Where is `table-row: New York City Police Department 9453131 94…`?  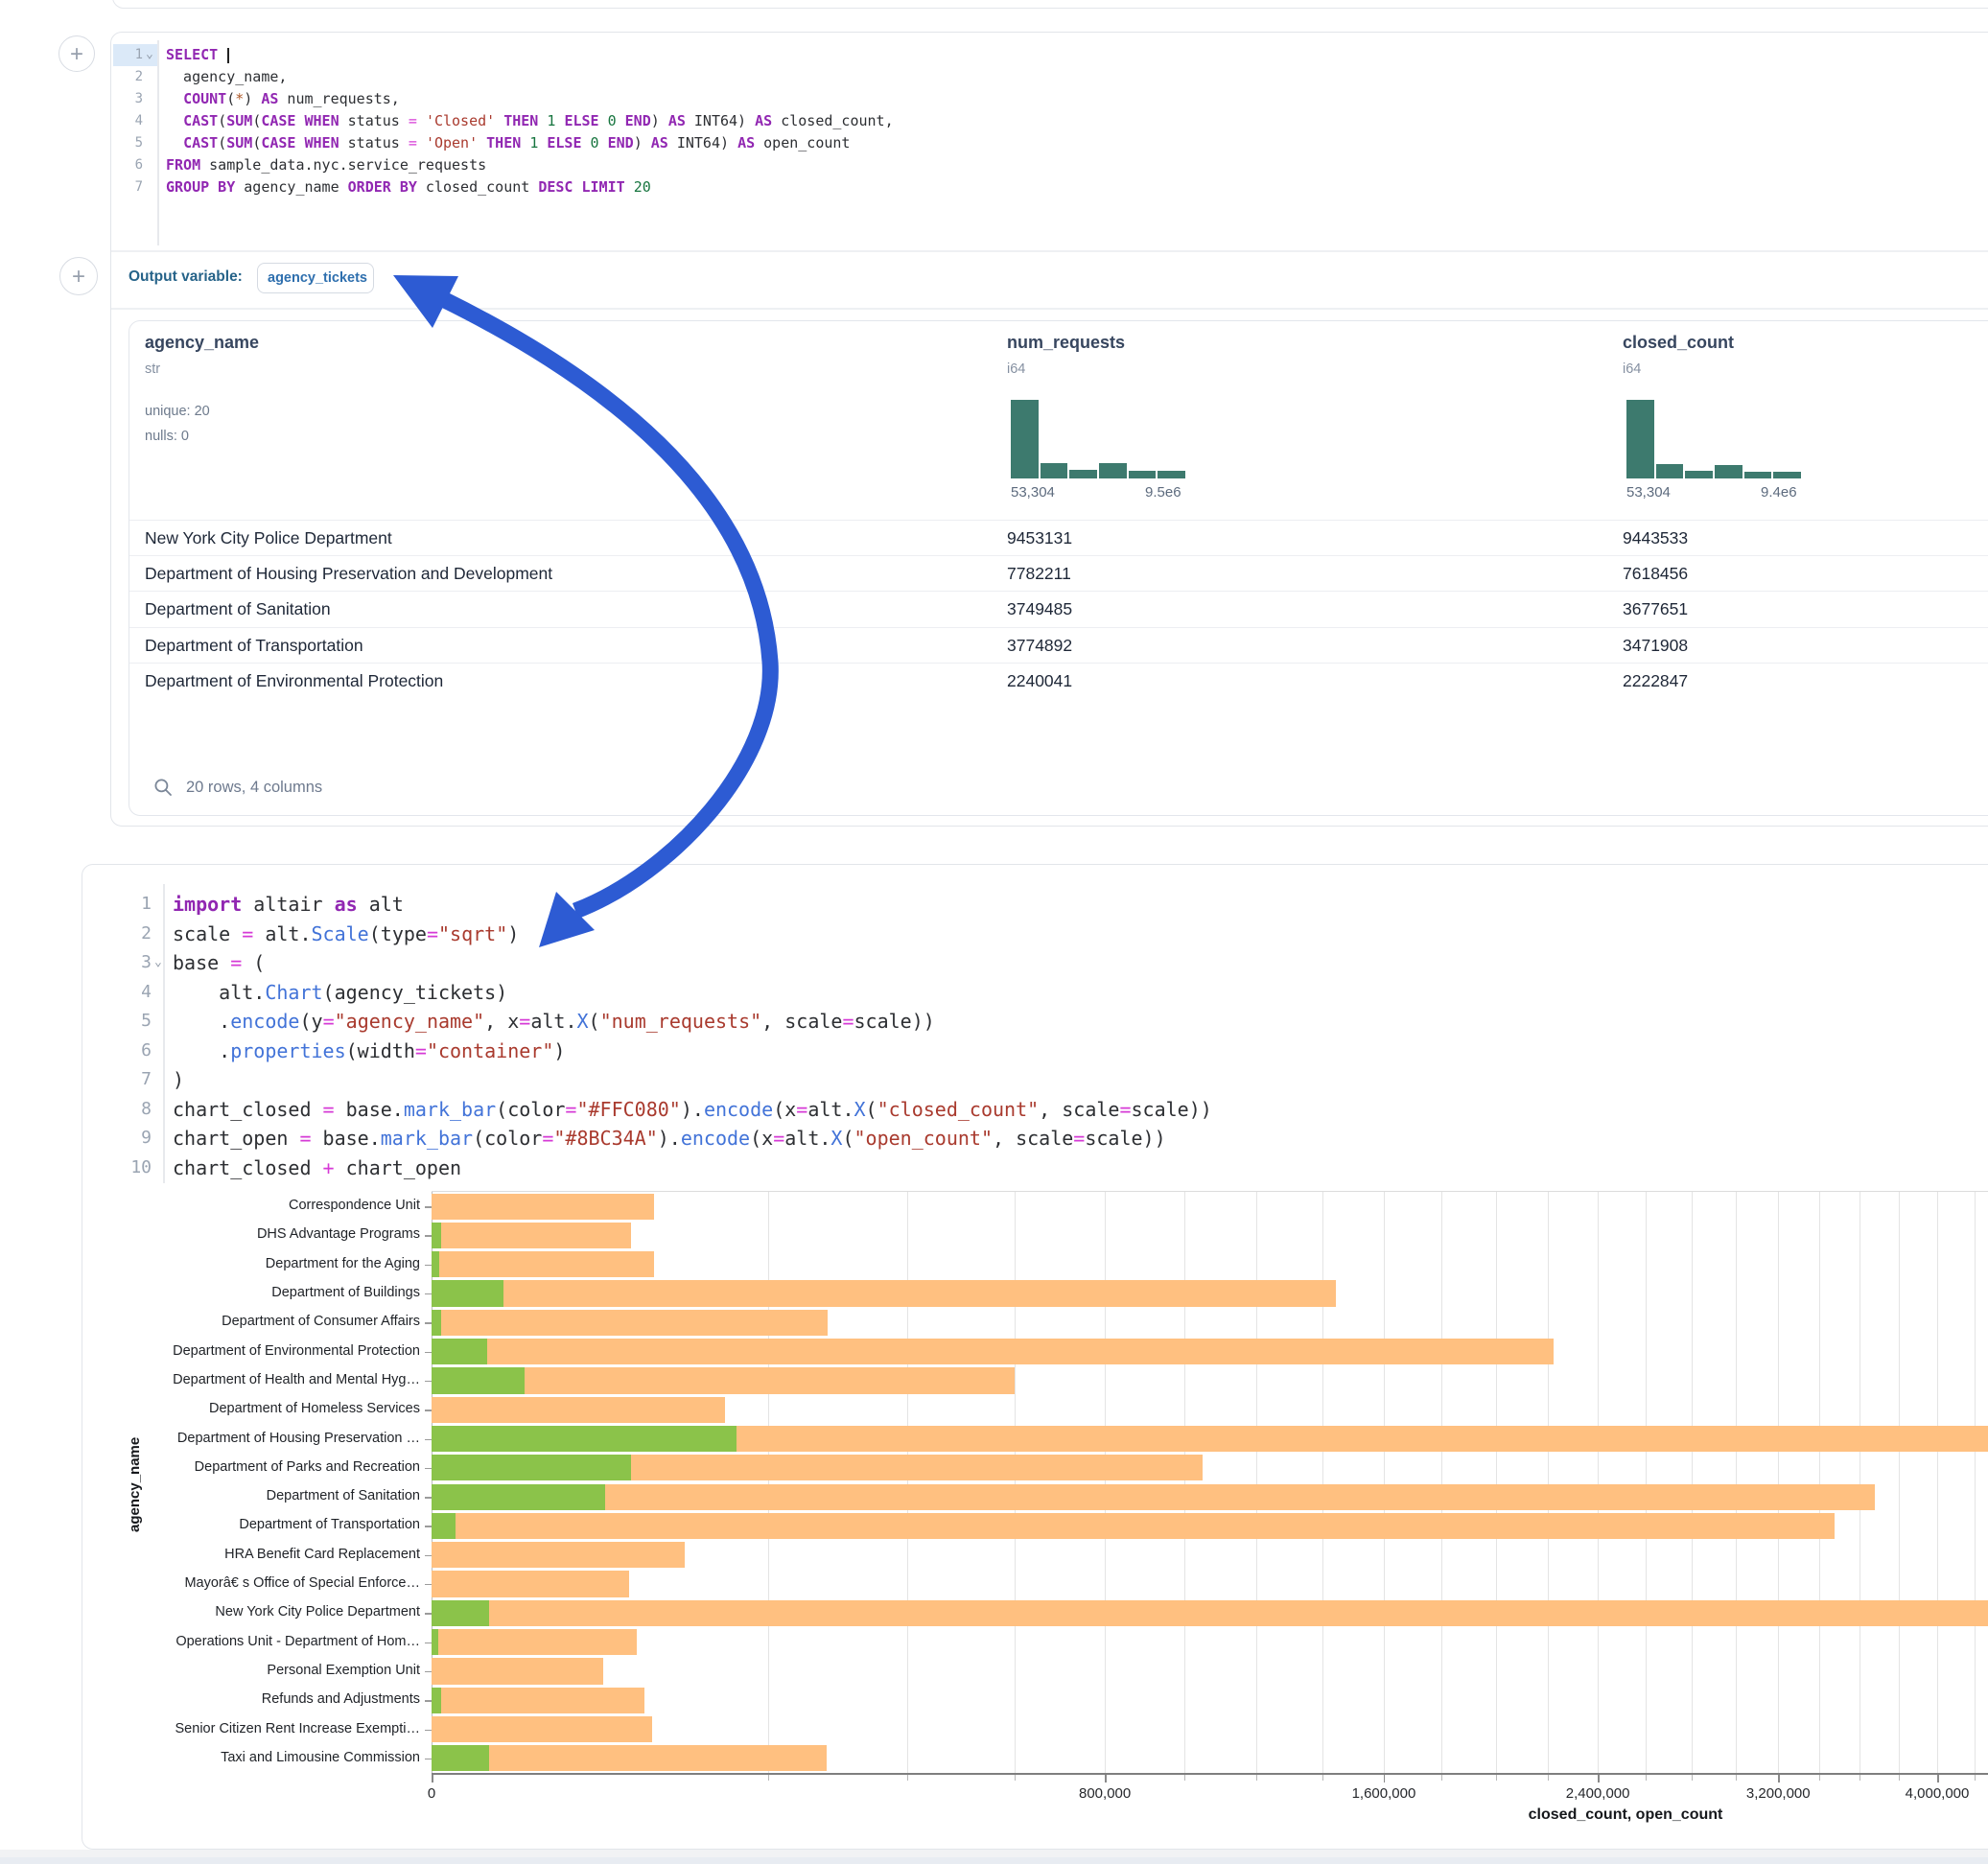
table-row: New York City Police Department 9453131 94… is located at coordinates (1059, 537).